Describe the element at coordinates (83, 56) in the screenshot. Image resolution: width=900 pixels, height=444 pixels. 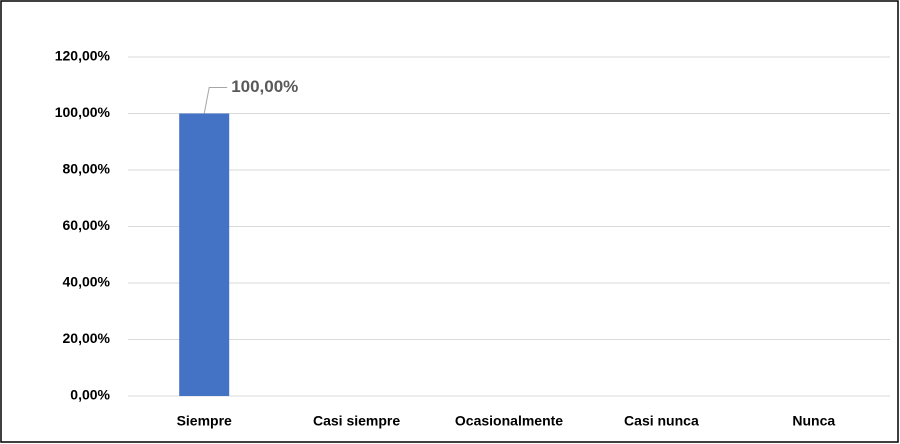
I see `y-tick-label: 120,00%` at that location.